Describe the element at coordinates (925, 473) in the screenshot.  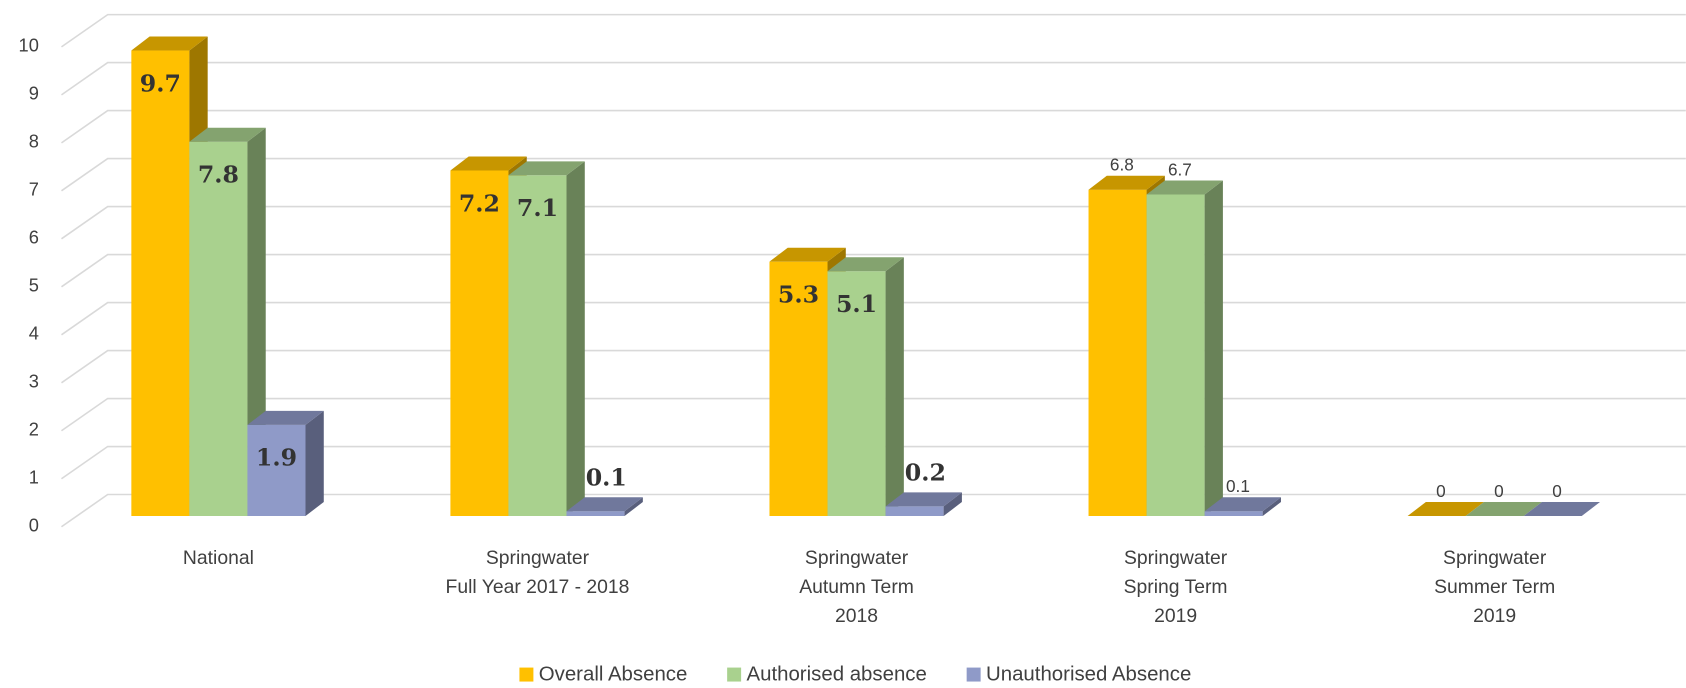
I see `data-label: 0.2` at that location.